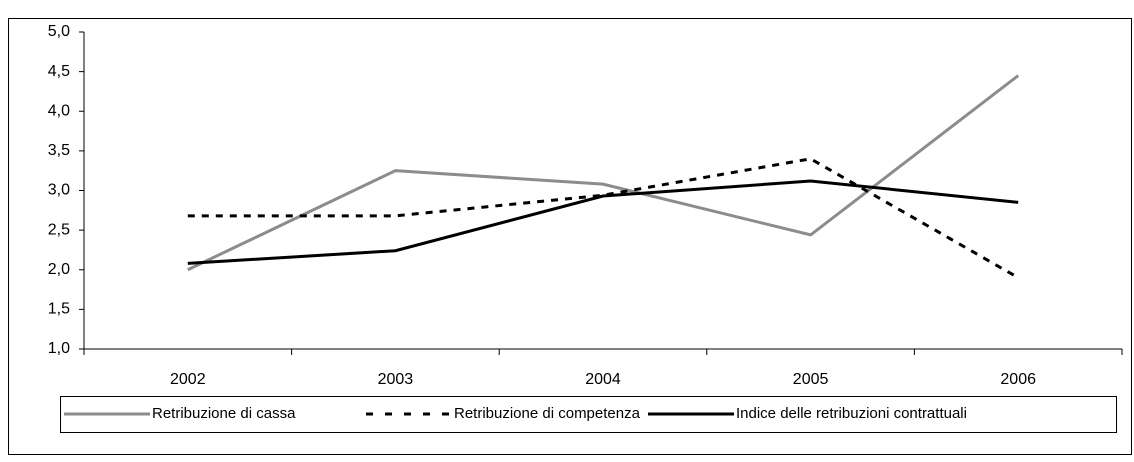  I want to click on legend-box, so click(588, 414).